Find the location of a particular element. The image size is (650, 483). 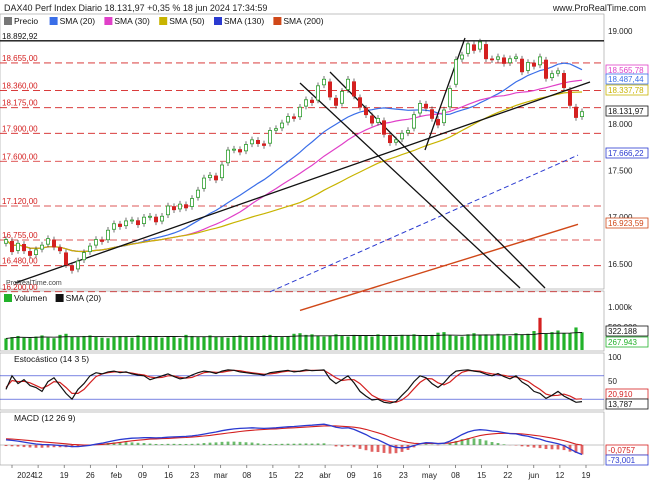

price-badge-box is located at coordinates (627, 90).